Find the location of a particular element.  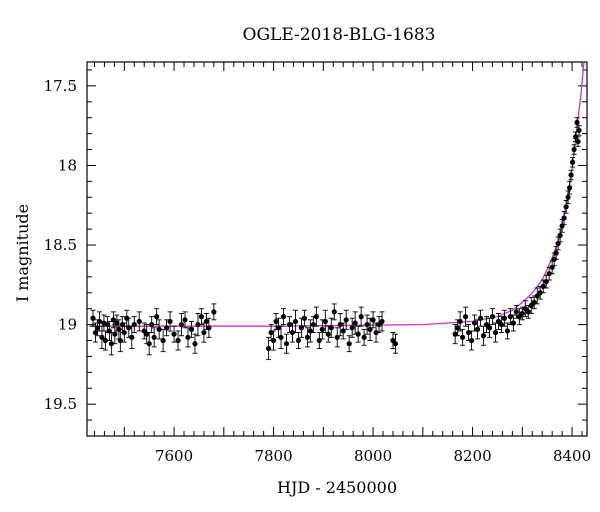

x-tick-label: 8400 is located at coordinates (572, 456).